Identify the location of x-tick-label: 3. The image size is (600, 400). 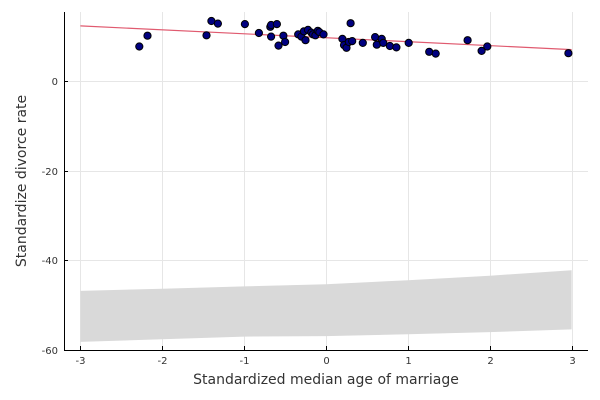
(572, 361).